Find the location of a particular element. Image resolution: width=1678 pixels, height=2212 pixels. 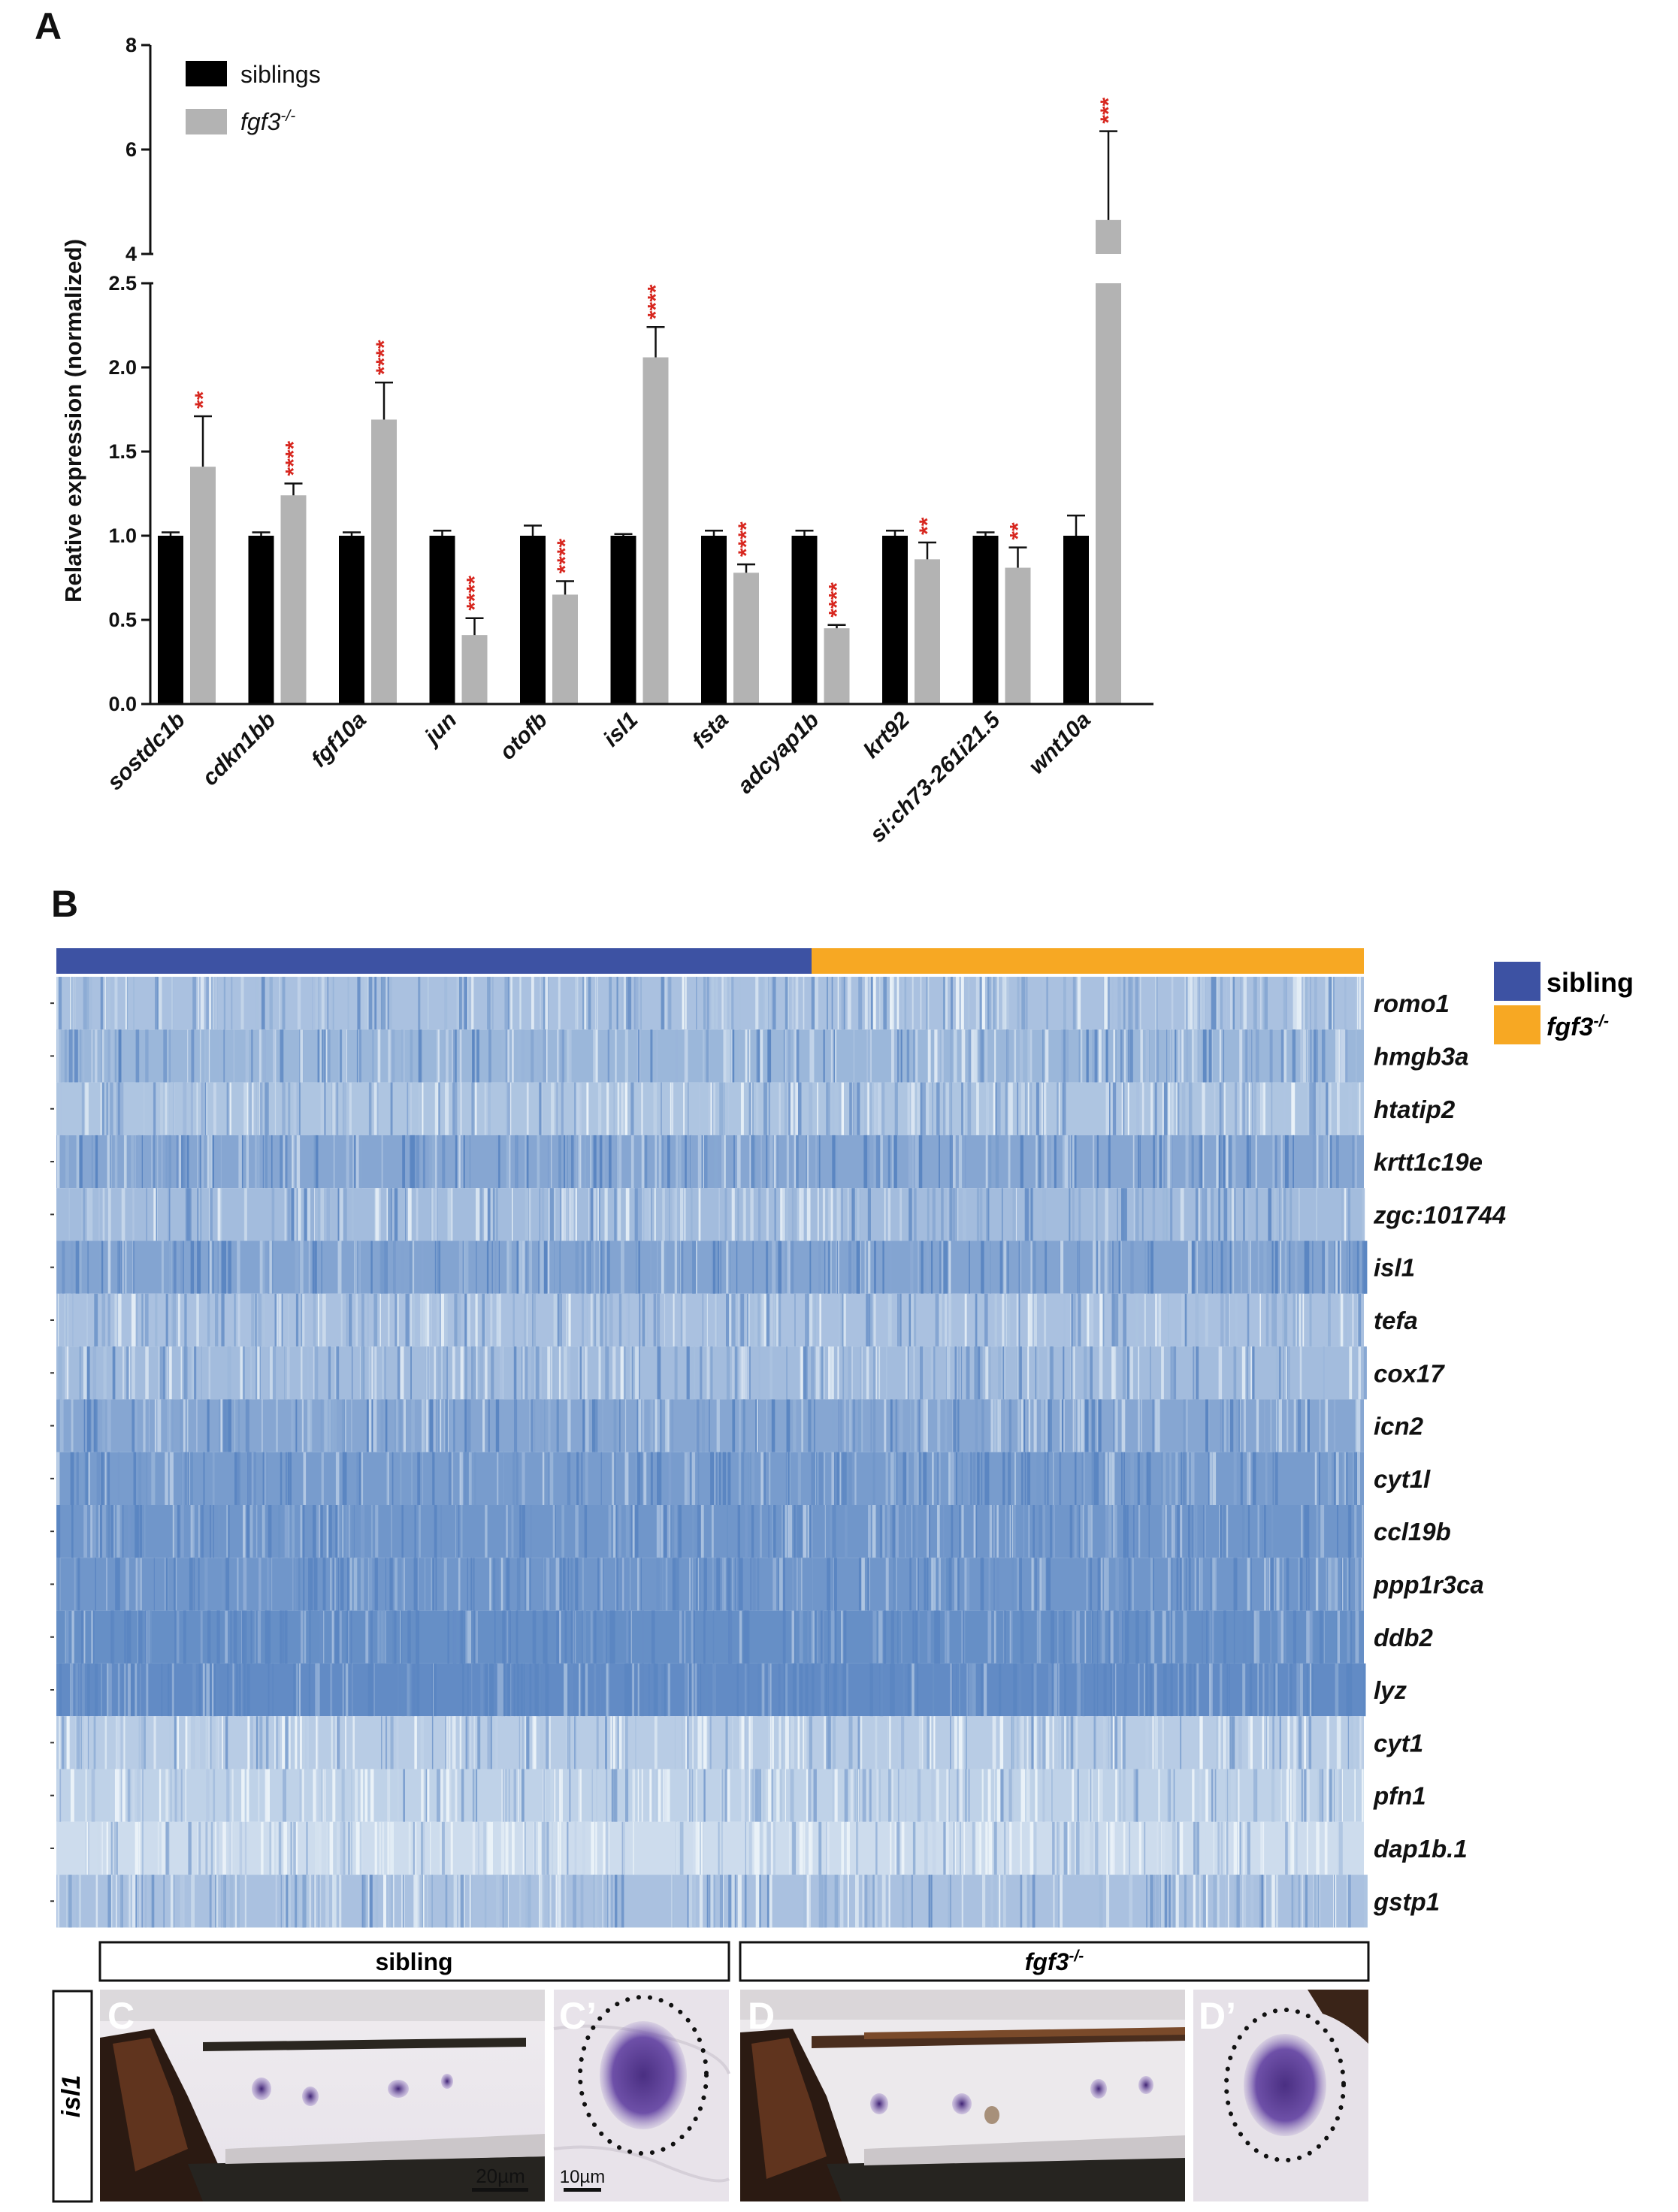

heat-legend-swatch-fgf3 is located at coordinates (1517, 1024).